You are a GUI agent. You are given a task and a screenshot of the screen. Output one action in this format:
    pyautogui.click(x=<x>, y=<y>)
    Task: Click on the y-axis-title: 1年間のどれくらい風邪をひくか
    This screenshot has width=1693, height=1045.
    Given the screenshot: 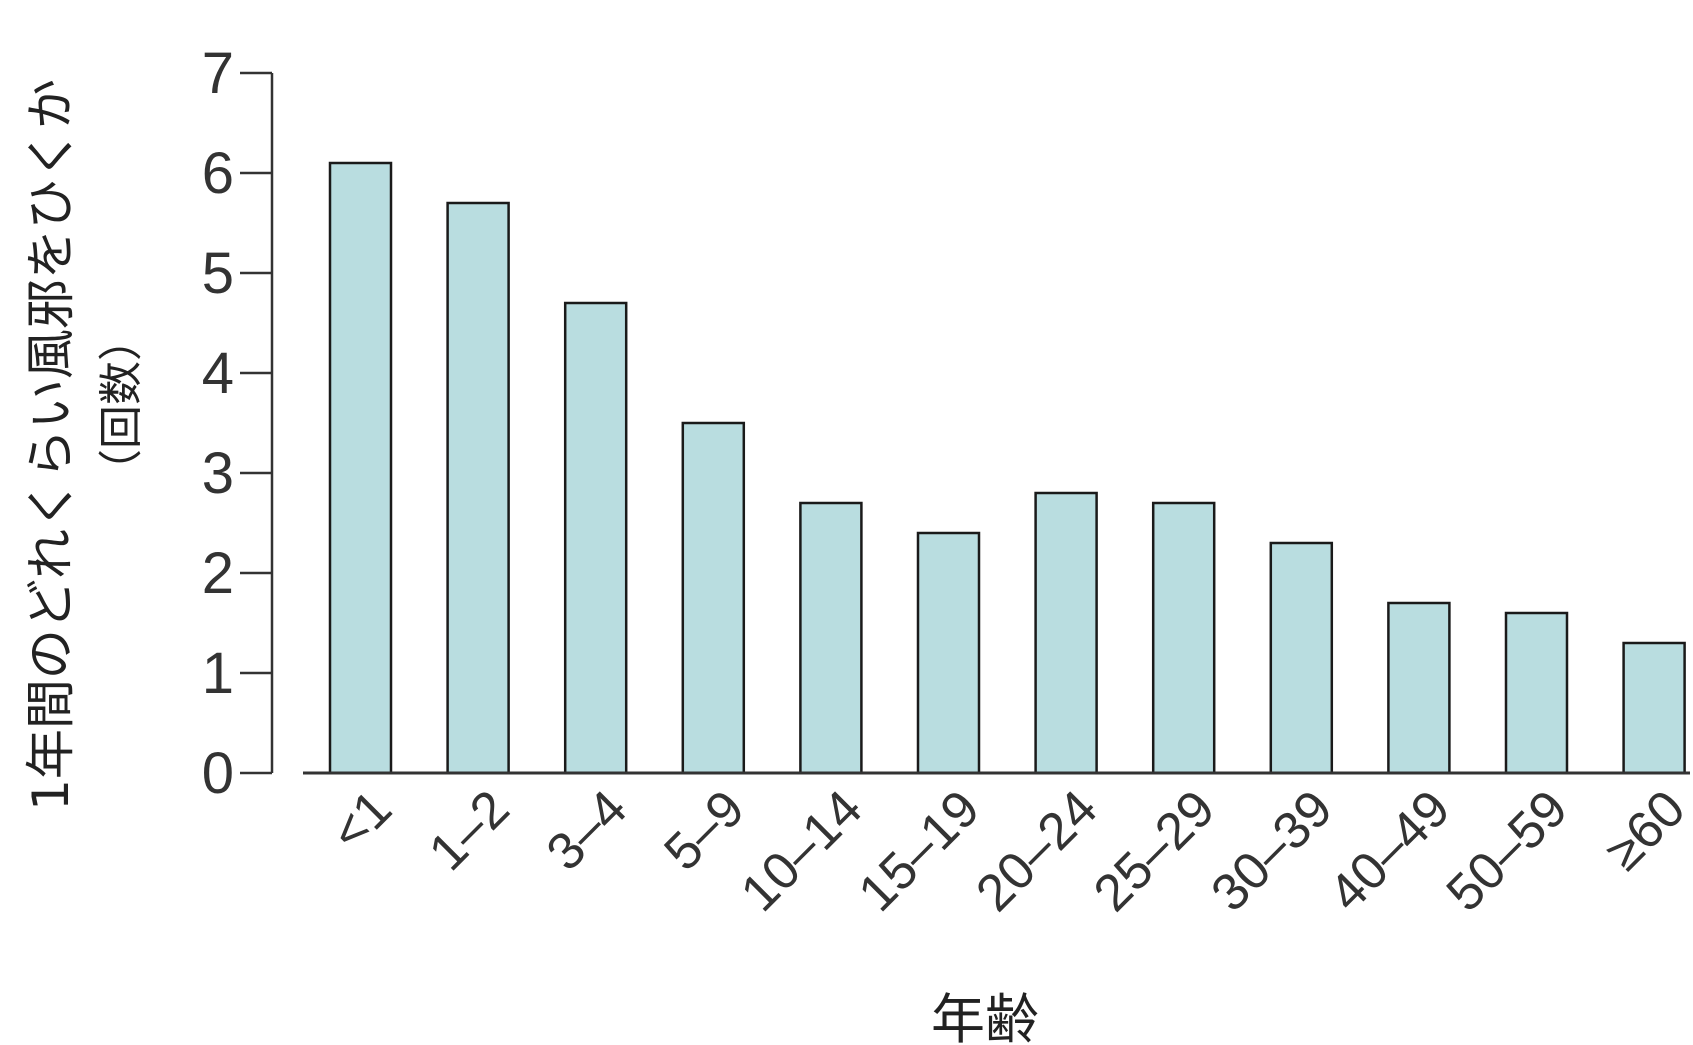 What is the action you would take?
    pyautogui.click(x=51, y=445)
    